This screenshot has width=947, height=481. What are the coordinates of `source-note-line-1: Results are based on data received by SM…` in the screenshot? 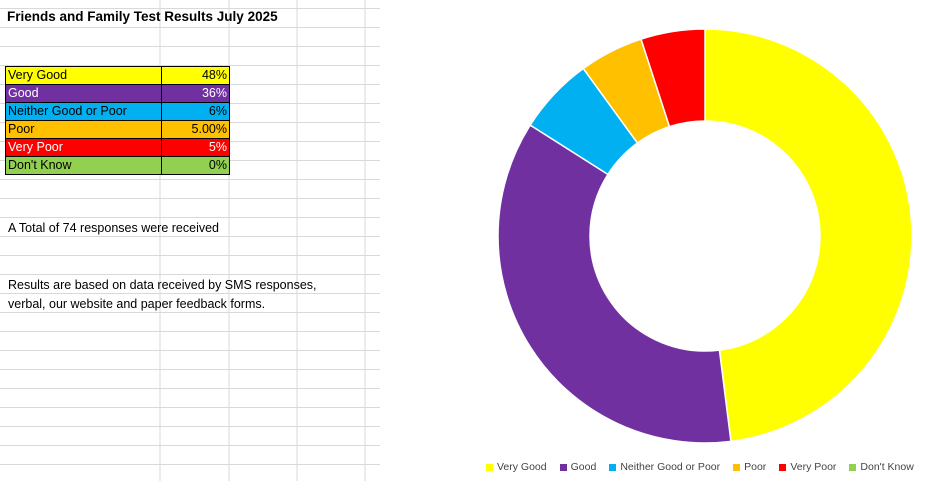 It's located at (162, 285).